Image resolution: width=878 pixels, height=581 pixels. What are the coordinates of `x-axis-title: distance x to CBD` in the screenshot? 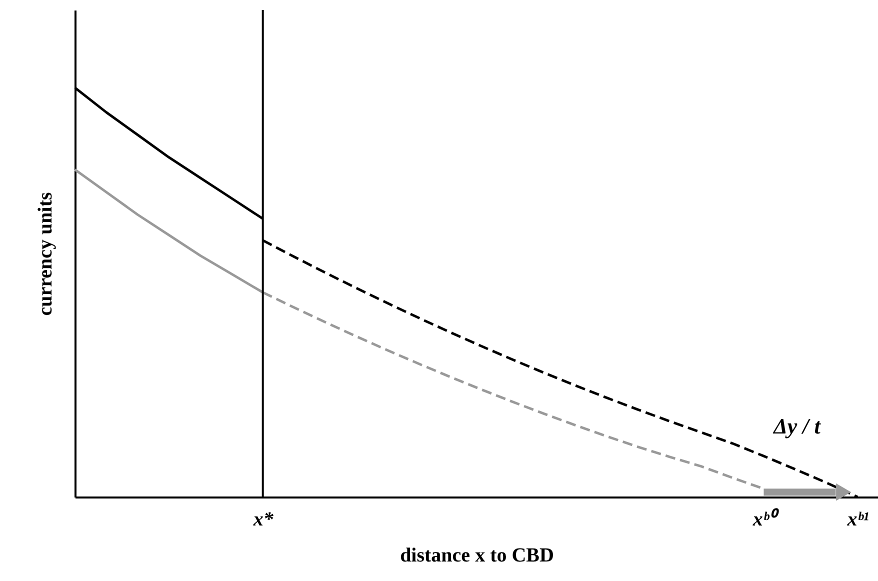 It's located at (477, 555).